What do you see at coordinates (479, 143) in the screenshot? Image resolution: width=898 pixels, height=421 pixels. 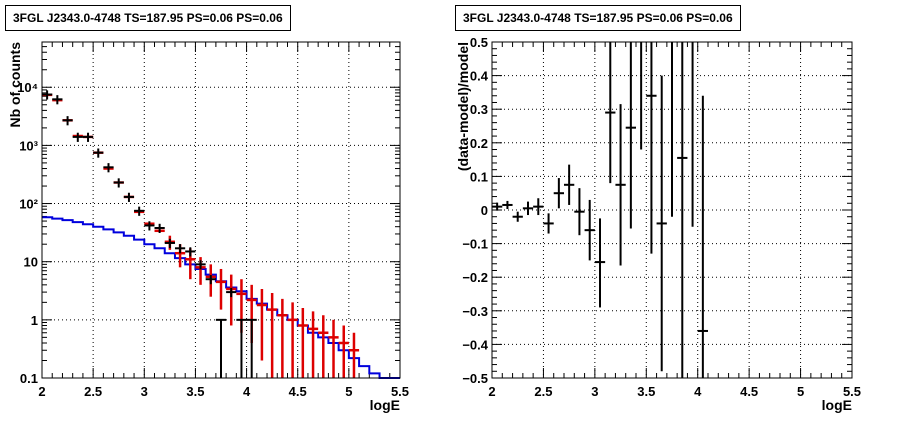 I see `y-tick-label: 0.2` at bounding box center [479, 143].